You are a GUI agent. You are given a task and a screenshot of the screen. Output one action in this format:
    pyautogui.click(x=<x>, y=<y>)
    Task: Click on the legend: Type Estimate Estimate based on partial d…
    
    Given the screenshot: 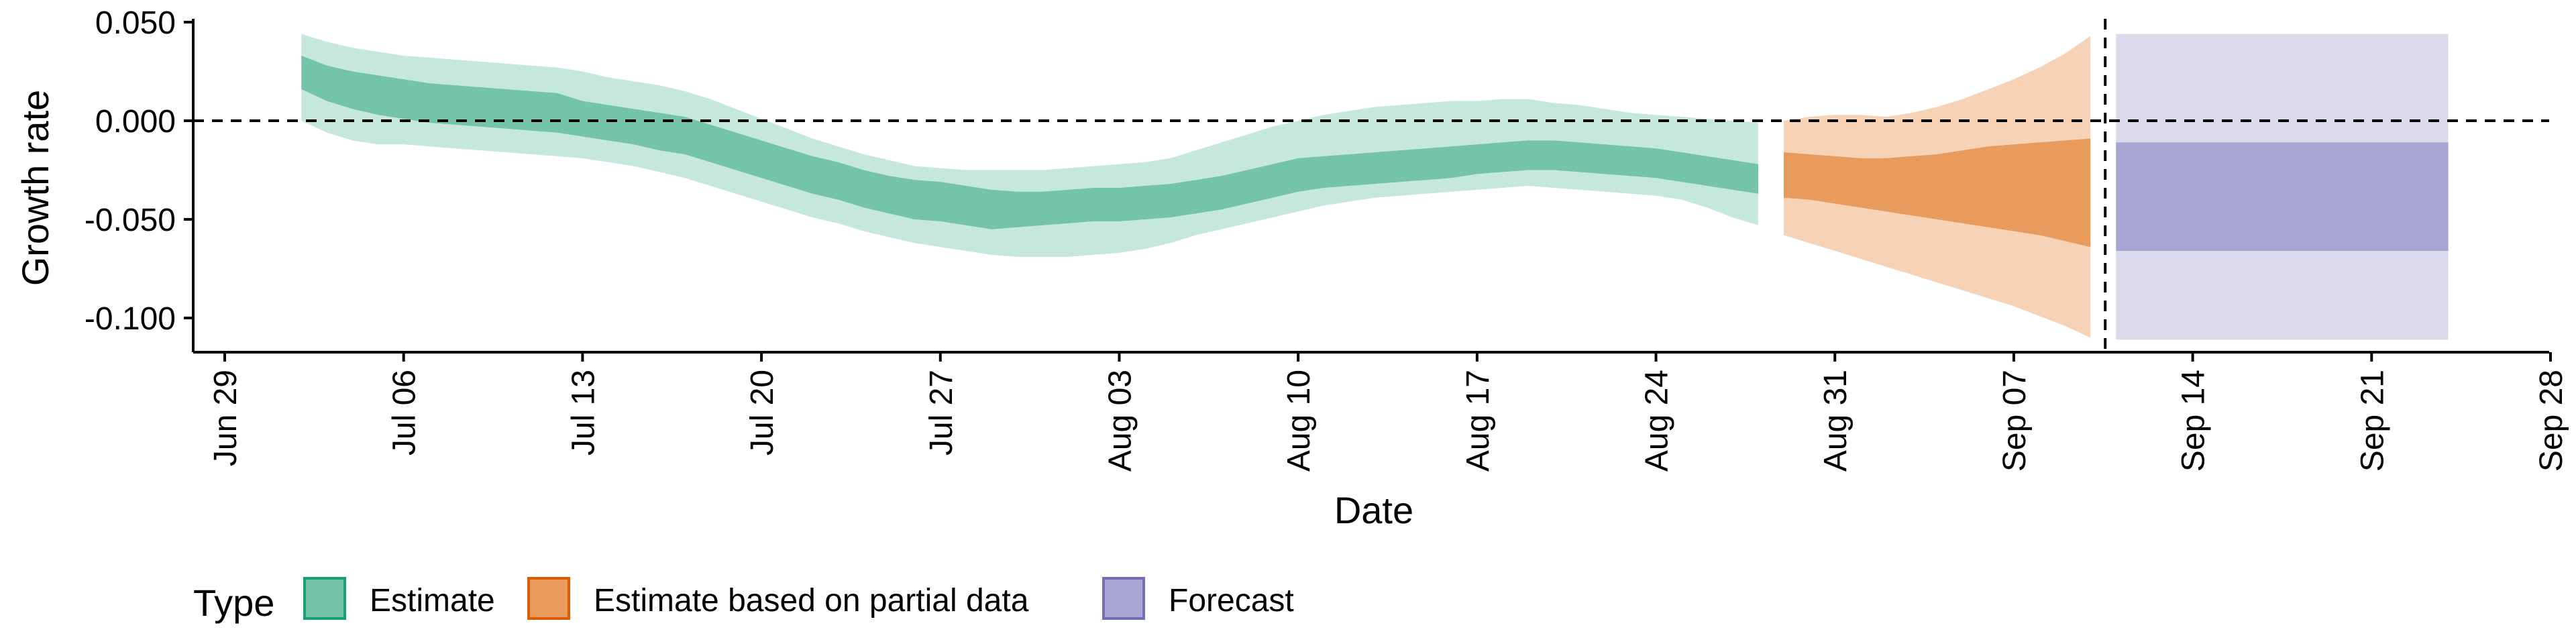 What is the action you would take?
    pyautogui.click(x=743, y=600)
    